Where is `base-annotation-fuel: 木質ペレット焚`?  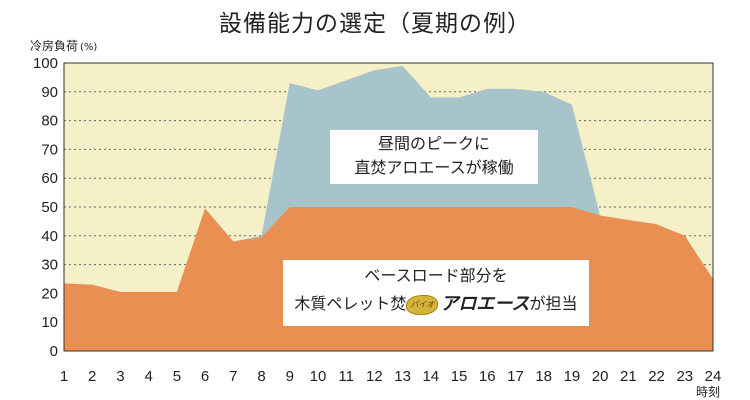 base-annotation-fuel: 木質ペレット焚 is located at coordinates (350, 303).